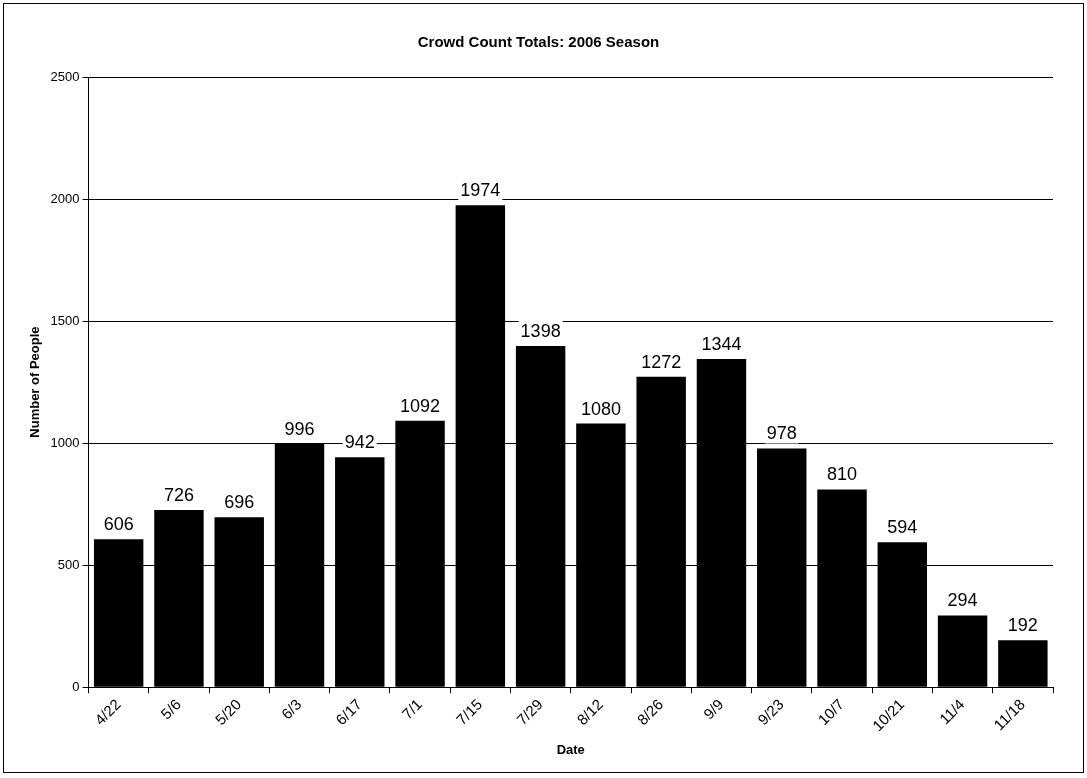 Image resolution: width=1087 pixels, height=778 pixels. I want to click on data-label: 594, so click(902, 527).